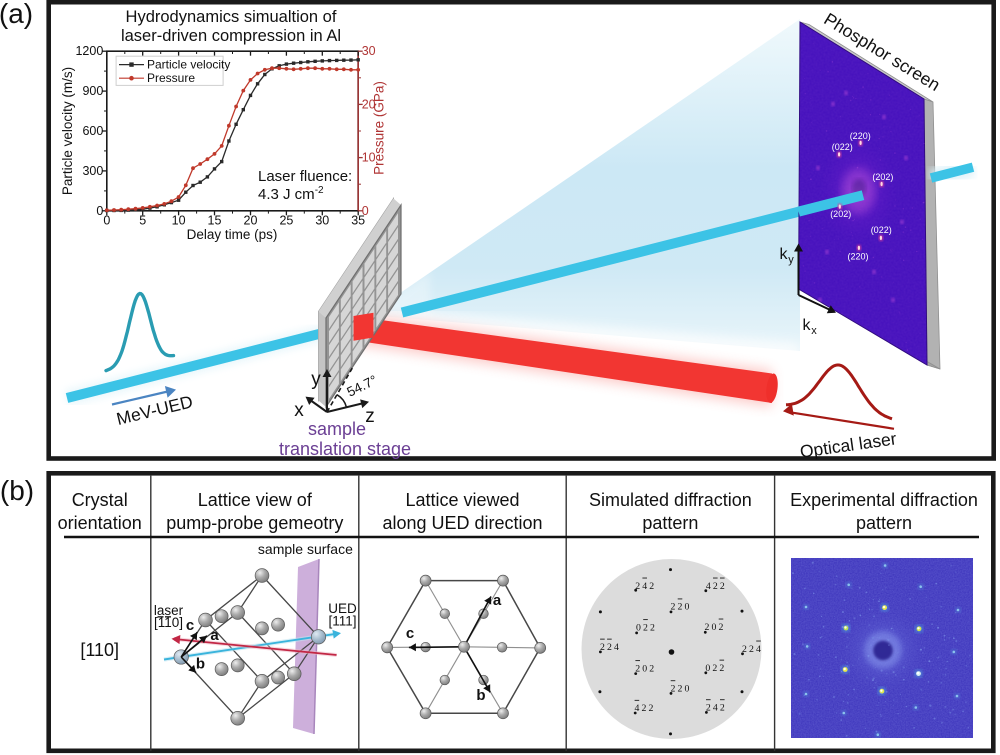 The image size is (1000, 755). I want to click on svg-text: orientation, so click(100, 523).